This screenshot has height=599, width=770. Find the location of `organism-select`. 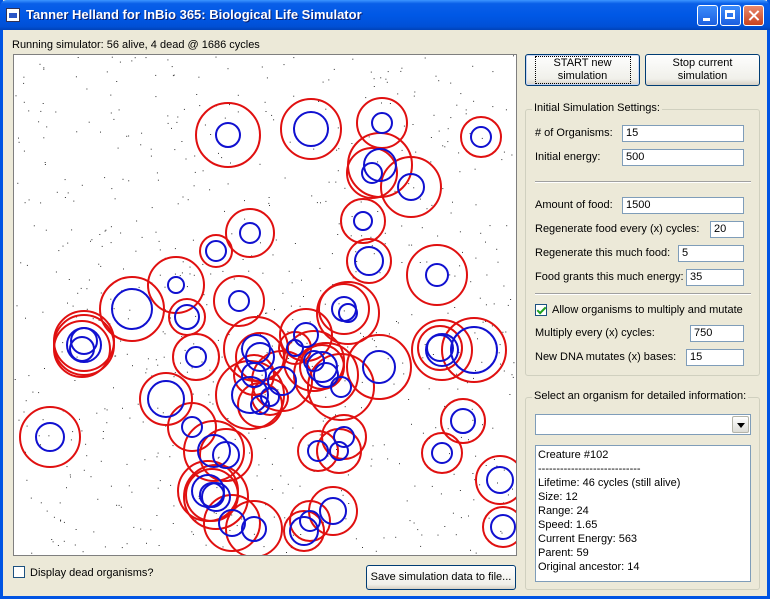

organism-select is located at coordinates (643, 424).